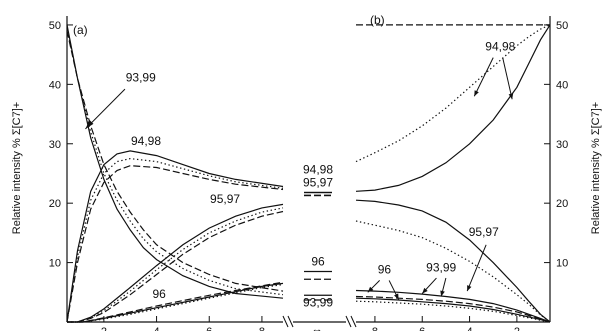 This screenshot has height=331, width=609. I want to click on panel-a-x-tick-label-8: 8, so click(262, 328).